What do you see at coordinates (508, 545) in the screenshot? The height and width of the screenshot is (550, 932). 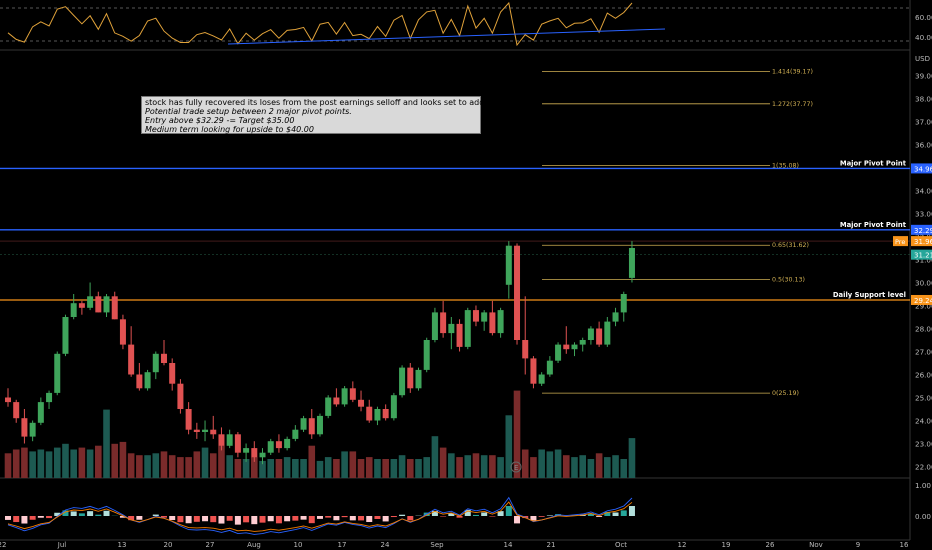 I see `time-tick-label: 14` at bounding box center [508, 545].